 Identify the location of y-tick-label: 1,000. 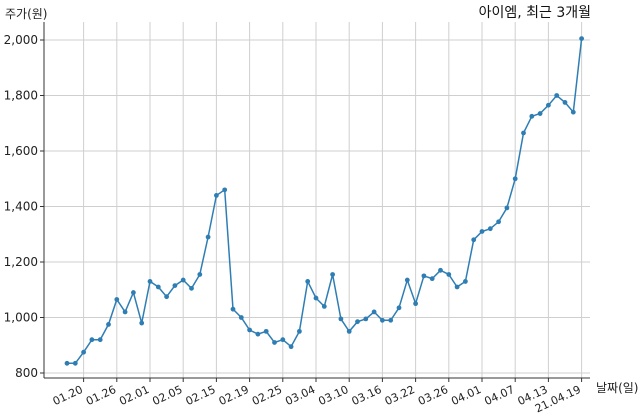
(21, 318).